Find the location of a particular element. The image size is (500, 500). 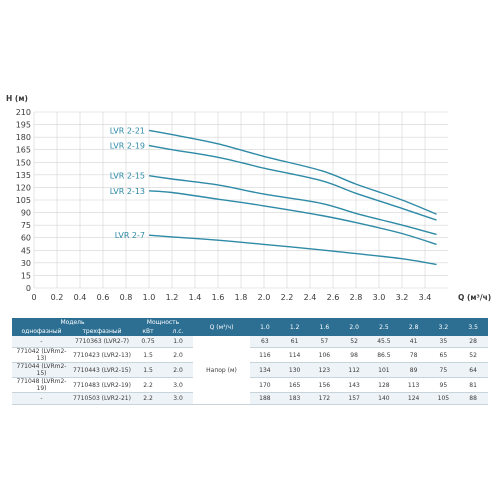

three-phase-model: 7710363 (LVR2-7) is located at coordinates (102, 342).